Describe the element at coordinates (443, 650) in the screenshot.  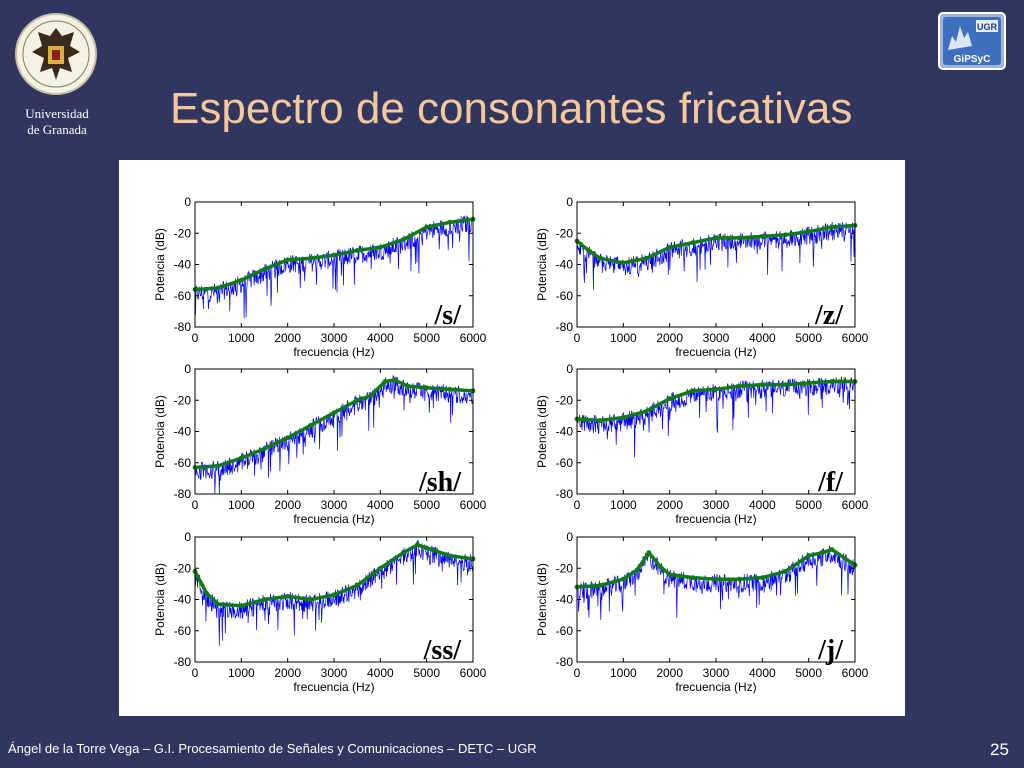
I see `phoneme-label: /ss/` at that location.